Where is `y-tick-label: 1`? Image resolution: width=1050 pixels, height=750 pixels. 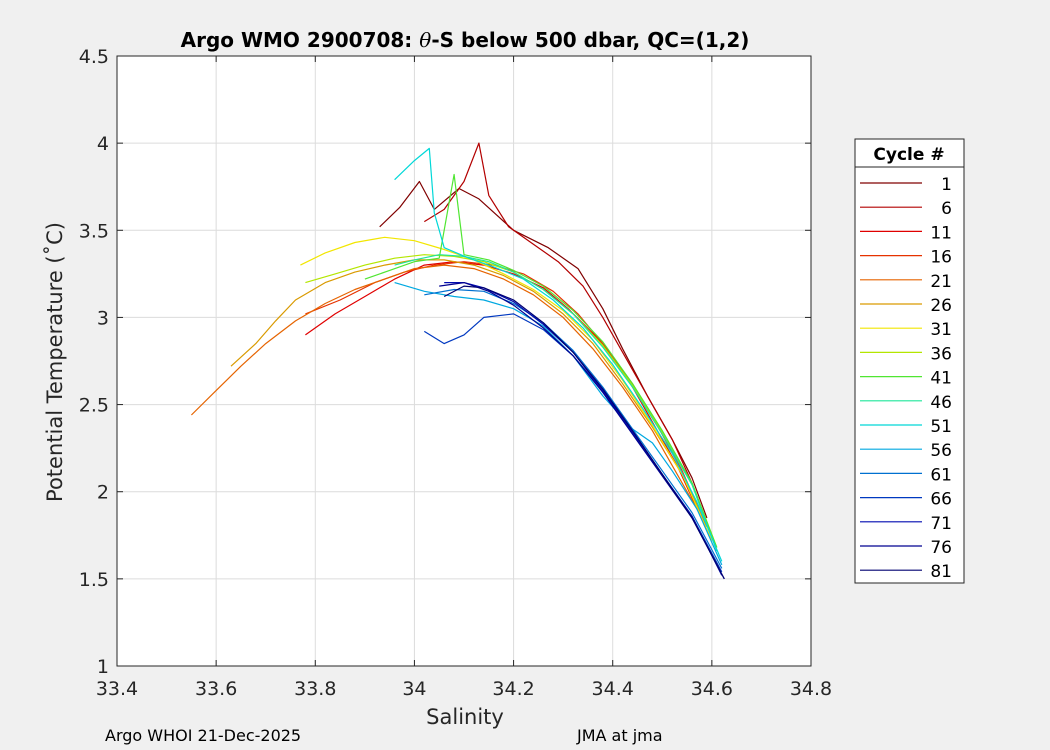 y-tick-label: 1 is located at coordinates (103, 667).